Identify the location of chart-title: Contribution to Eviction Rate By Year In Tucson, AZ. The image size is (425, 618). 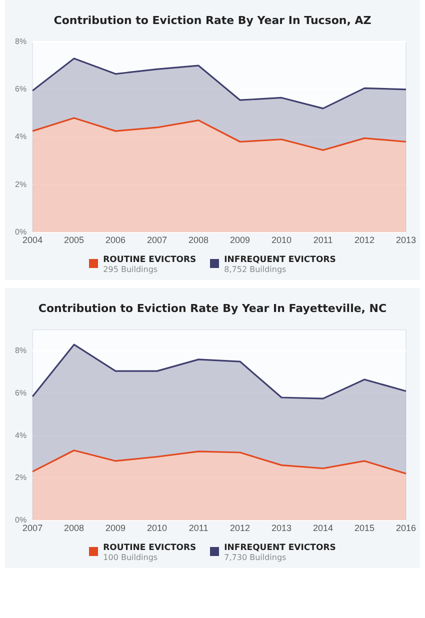
(212, 20).